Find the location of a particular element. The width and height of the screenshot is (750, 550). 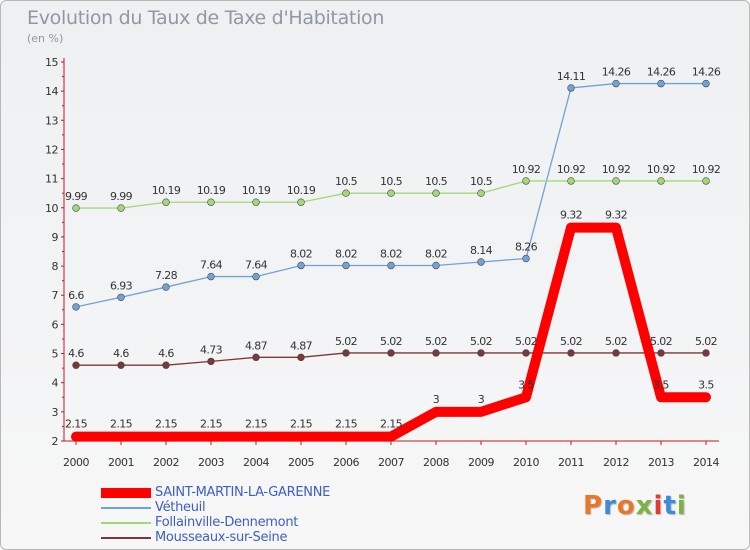

x-tick-label: 2003 is located at coordinates (211, 462).